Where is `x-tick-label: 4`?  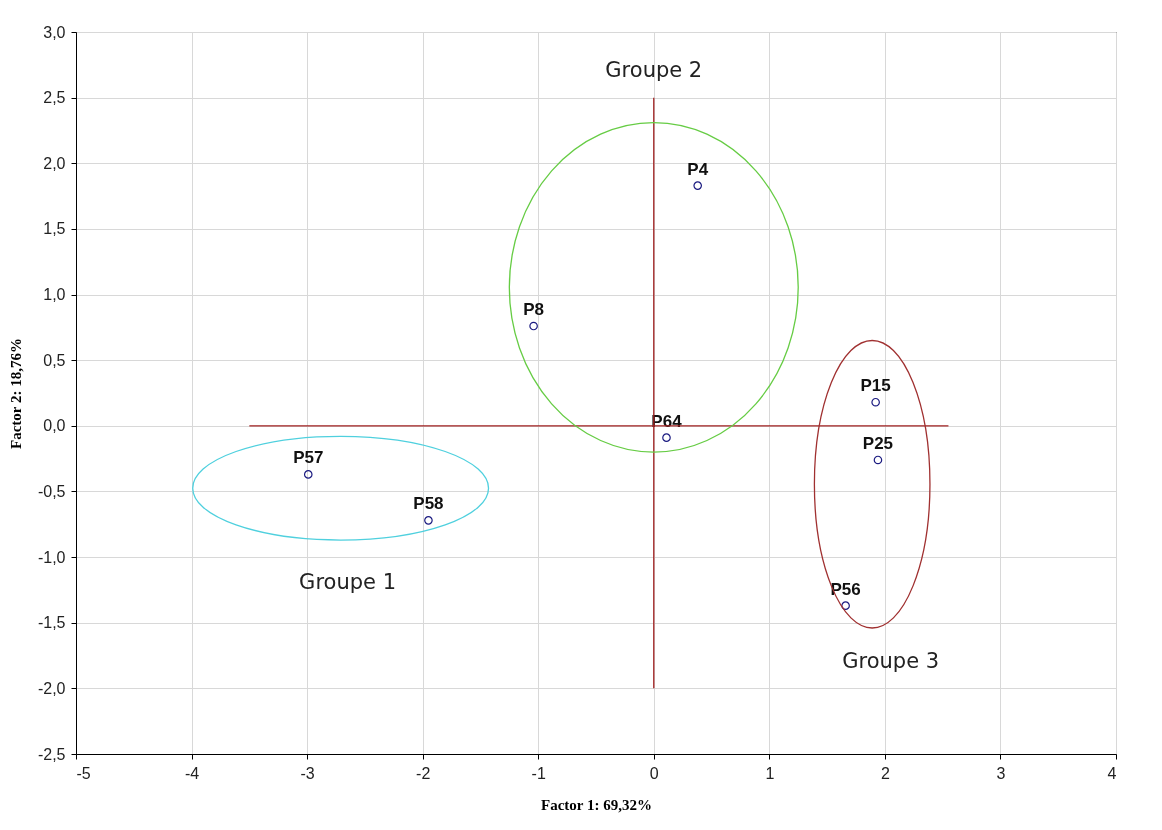
x-tick-label: 4 is located at coordinates (1112, 773).